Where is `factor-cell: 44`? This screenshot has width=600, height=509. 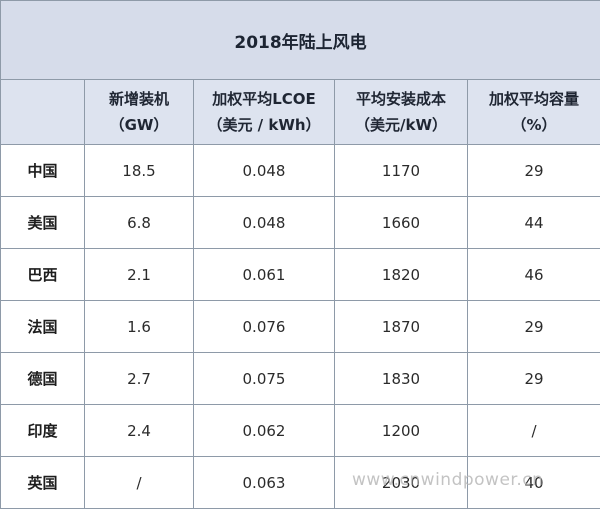
factor-cell: 44 is located at coordinates (534, 223).